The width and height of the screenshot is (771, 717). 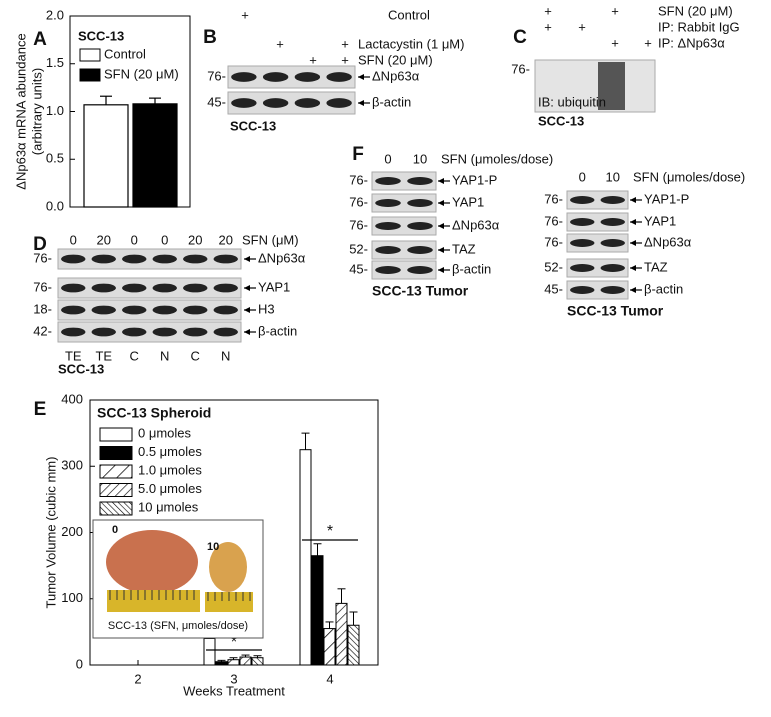 What do you see at coordinates (699, 26) in the screenshot?
I see `treatment-label: IP: Rabbit IgG` at bounding box center [699, 26].